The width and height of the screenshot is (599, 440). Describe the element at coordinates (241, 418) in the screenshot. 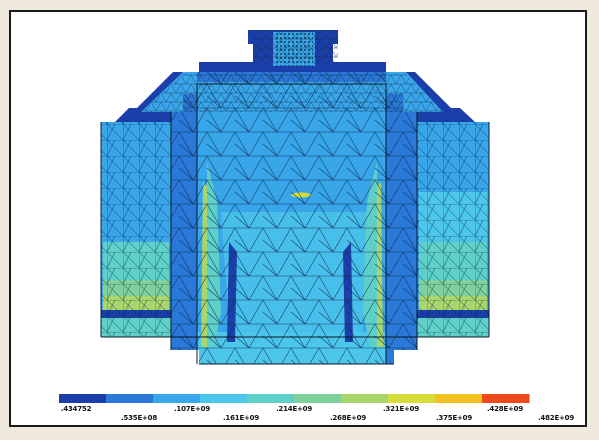

I see `legend-label: .161E+09` at that location.